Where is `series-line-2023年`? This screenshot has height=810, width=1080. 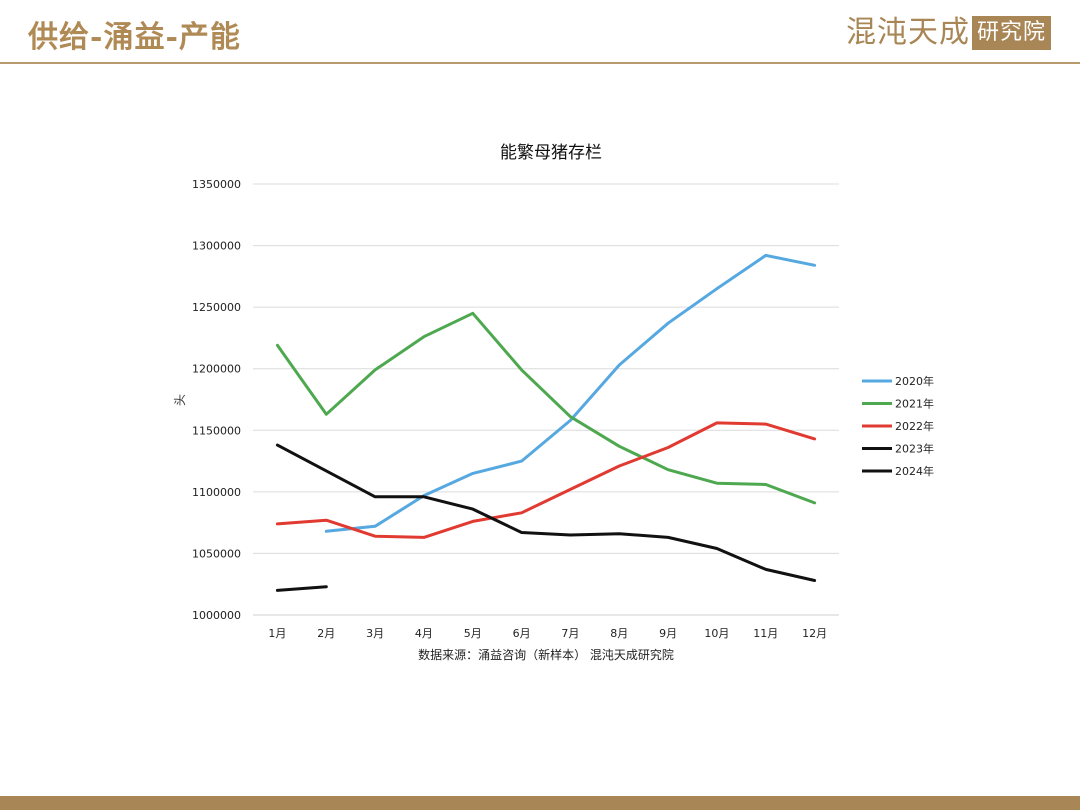
series-line-2023年 is located at coordinates (546, 512).